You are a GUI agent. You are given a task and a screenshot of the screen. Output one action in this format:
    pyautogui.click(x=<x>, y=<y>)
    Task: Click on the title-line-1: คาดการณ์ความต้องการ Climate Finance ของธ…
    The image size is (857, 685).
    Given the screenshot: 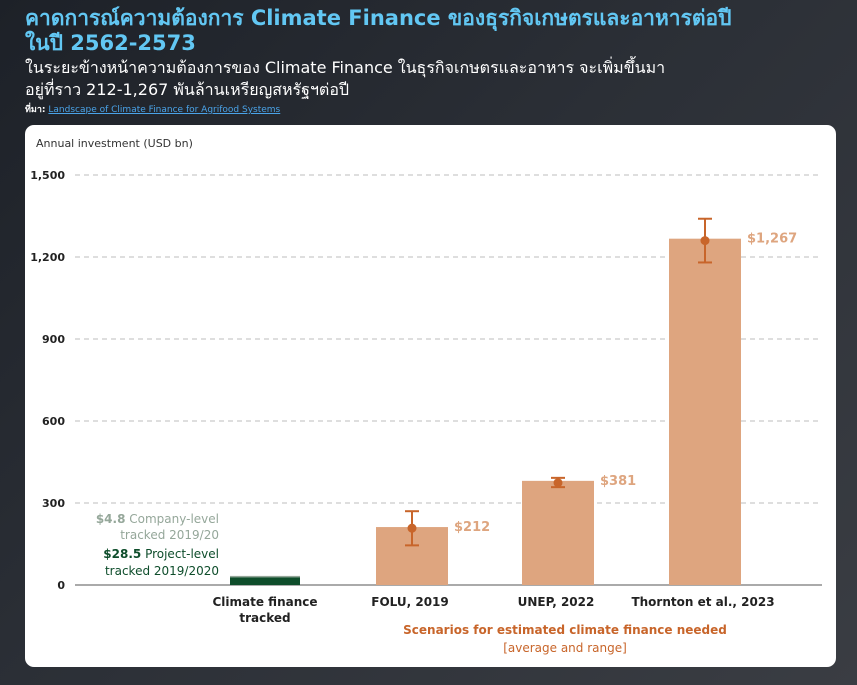 What is the action you would take?
    pyautogui.click(x=378, y=18)
    